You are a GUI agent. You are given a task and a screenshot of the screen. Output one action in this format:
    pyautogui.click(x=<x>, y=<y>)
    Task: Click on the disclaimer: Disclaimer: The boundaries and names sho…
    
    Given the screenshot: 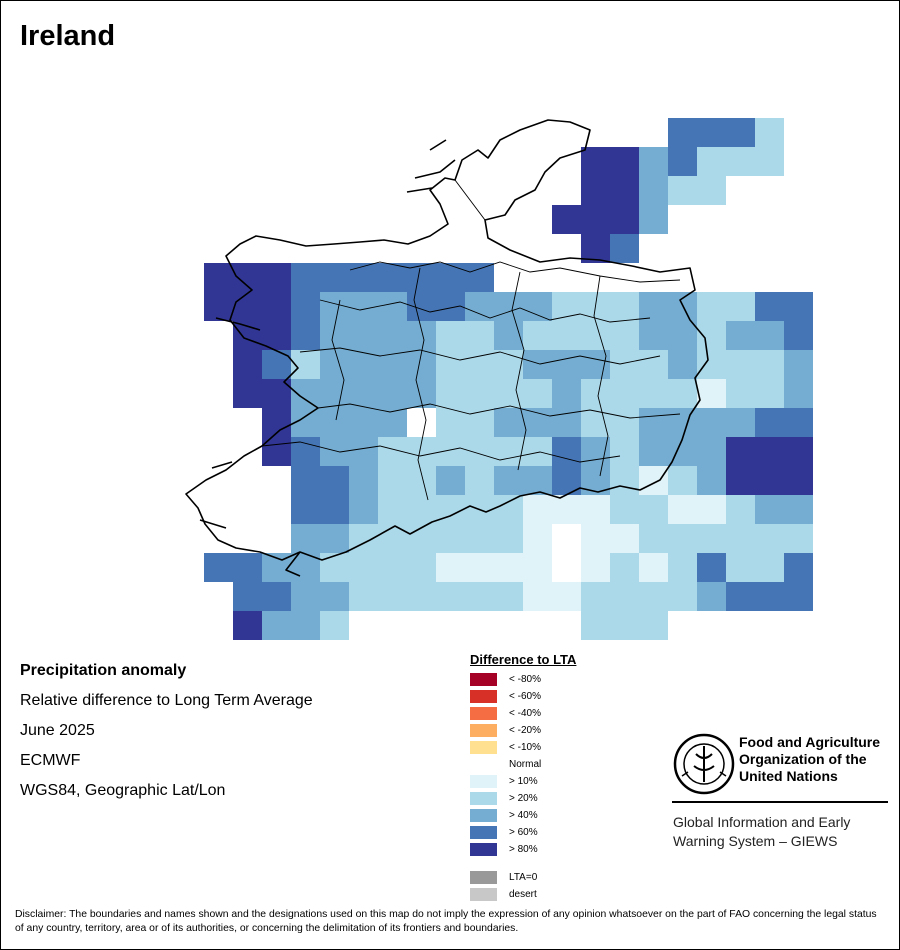 What is the action you would take?
    pyautogui.click(x=446, y=921)
    